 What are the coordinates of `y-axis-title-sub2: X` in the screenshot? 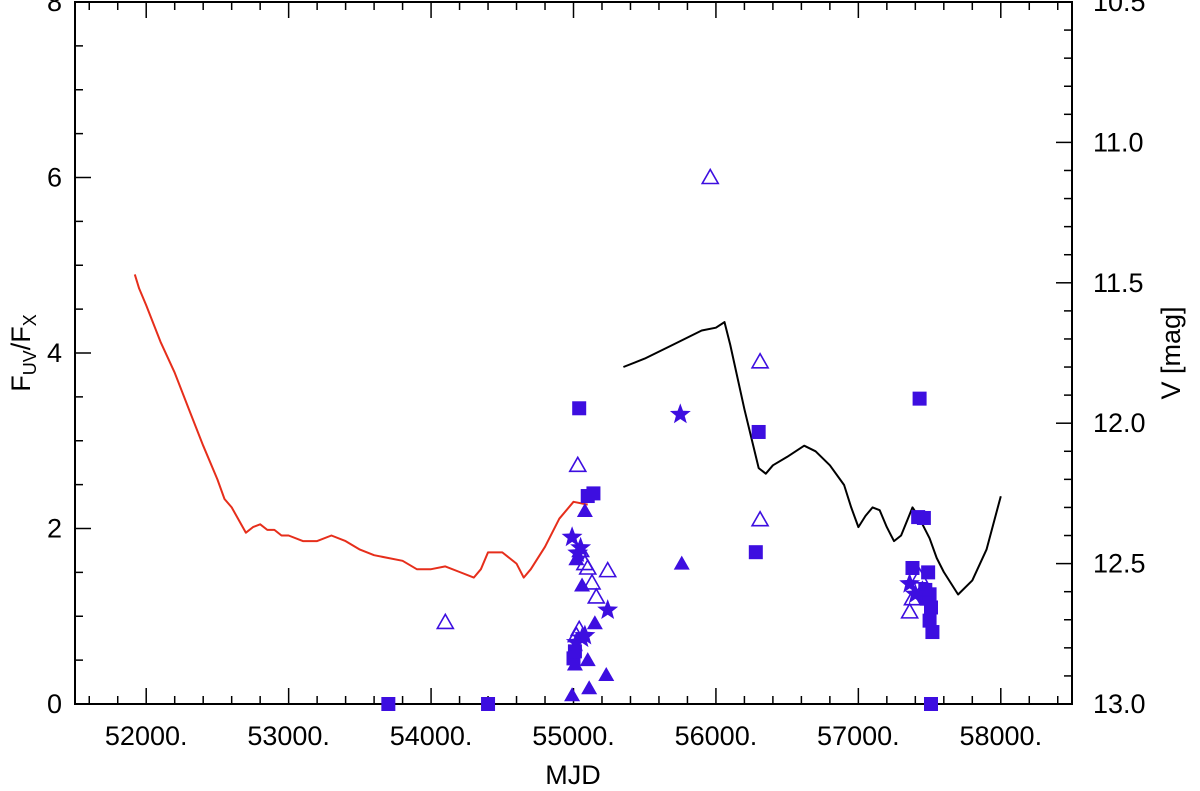 It's located at (30, 320).